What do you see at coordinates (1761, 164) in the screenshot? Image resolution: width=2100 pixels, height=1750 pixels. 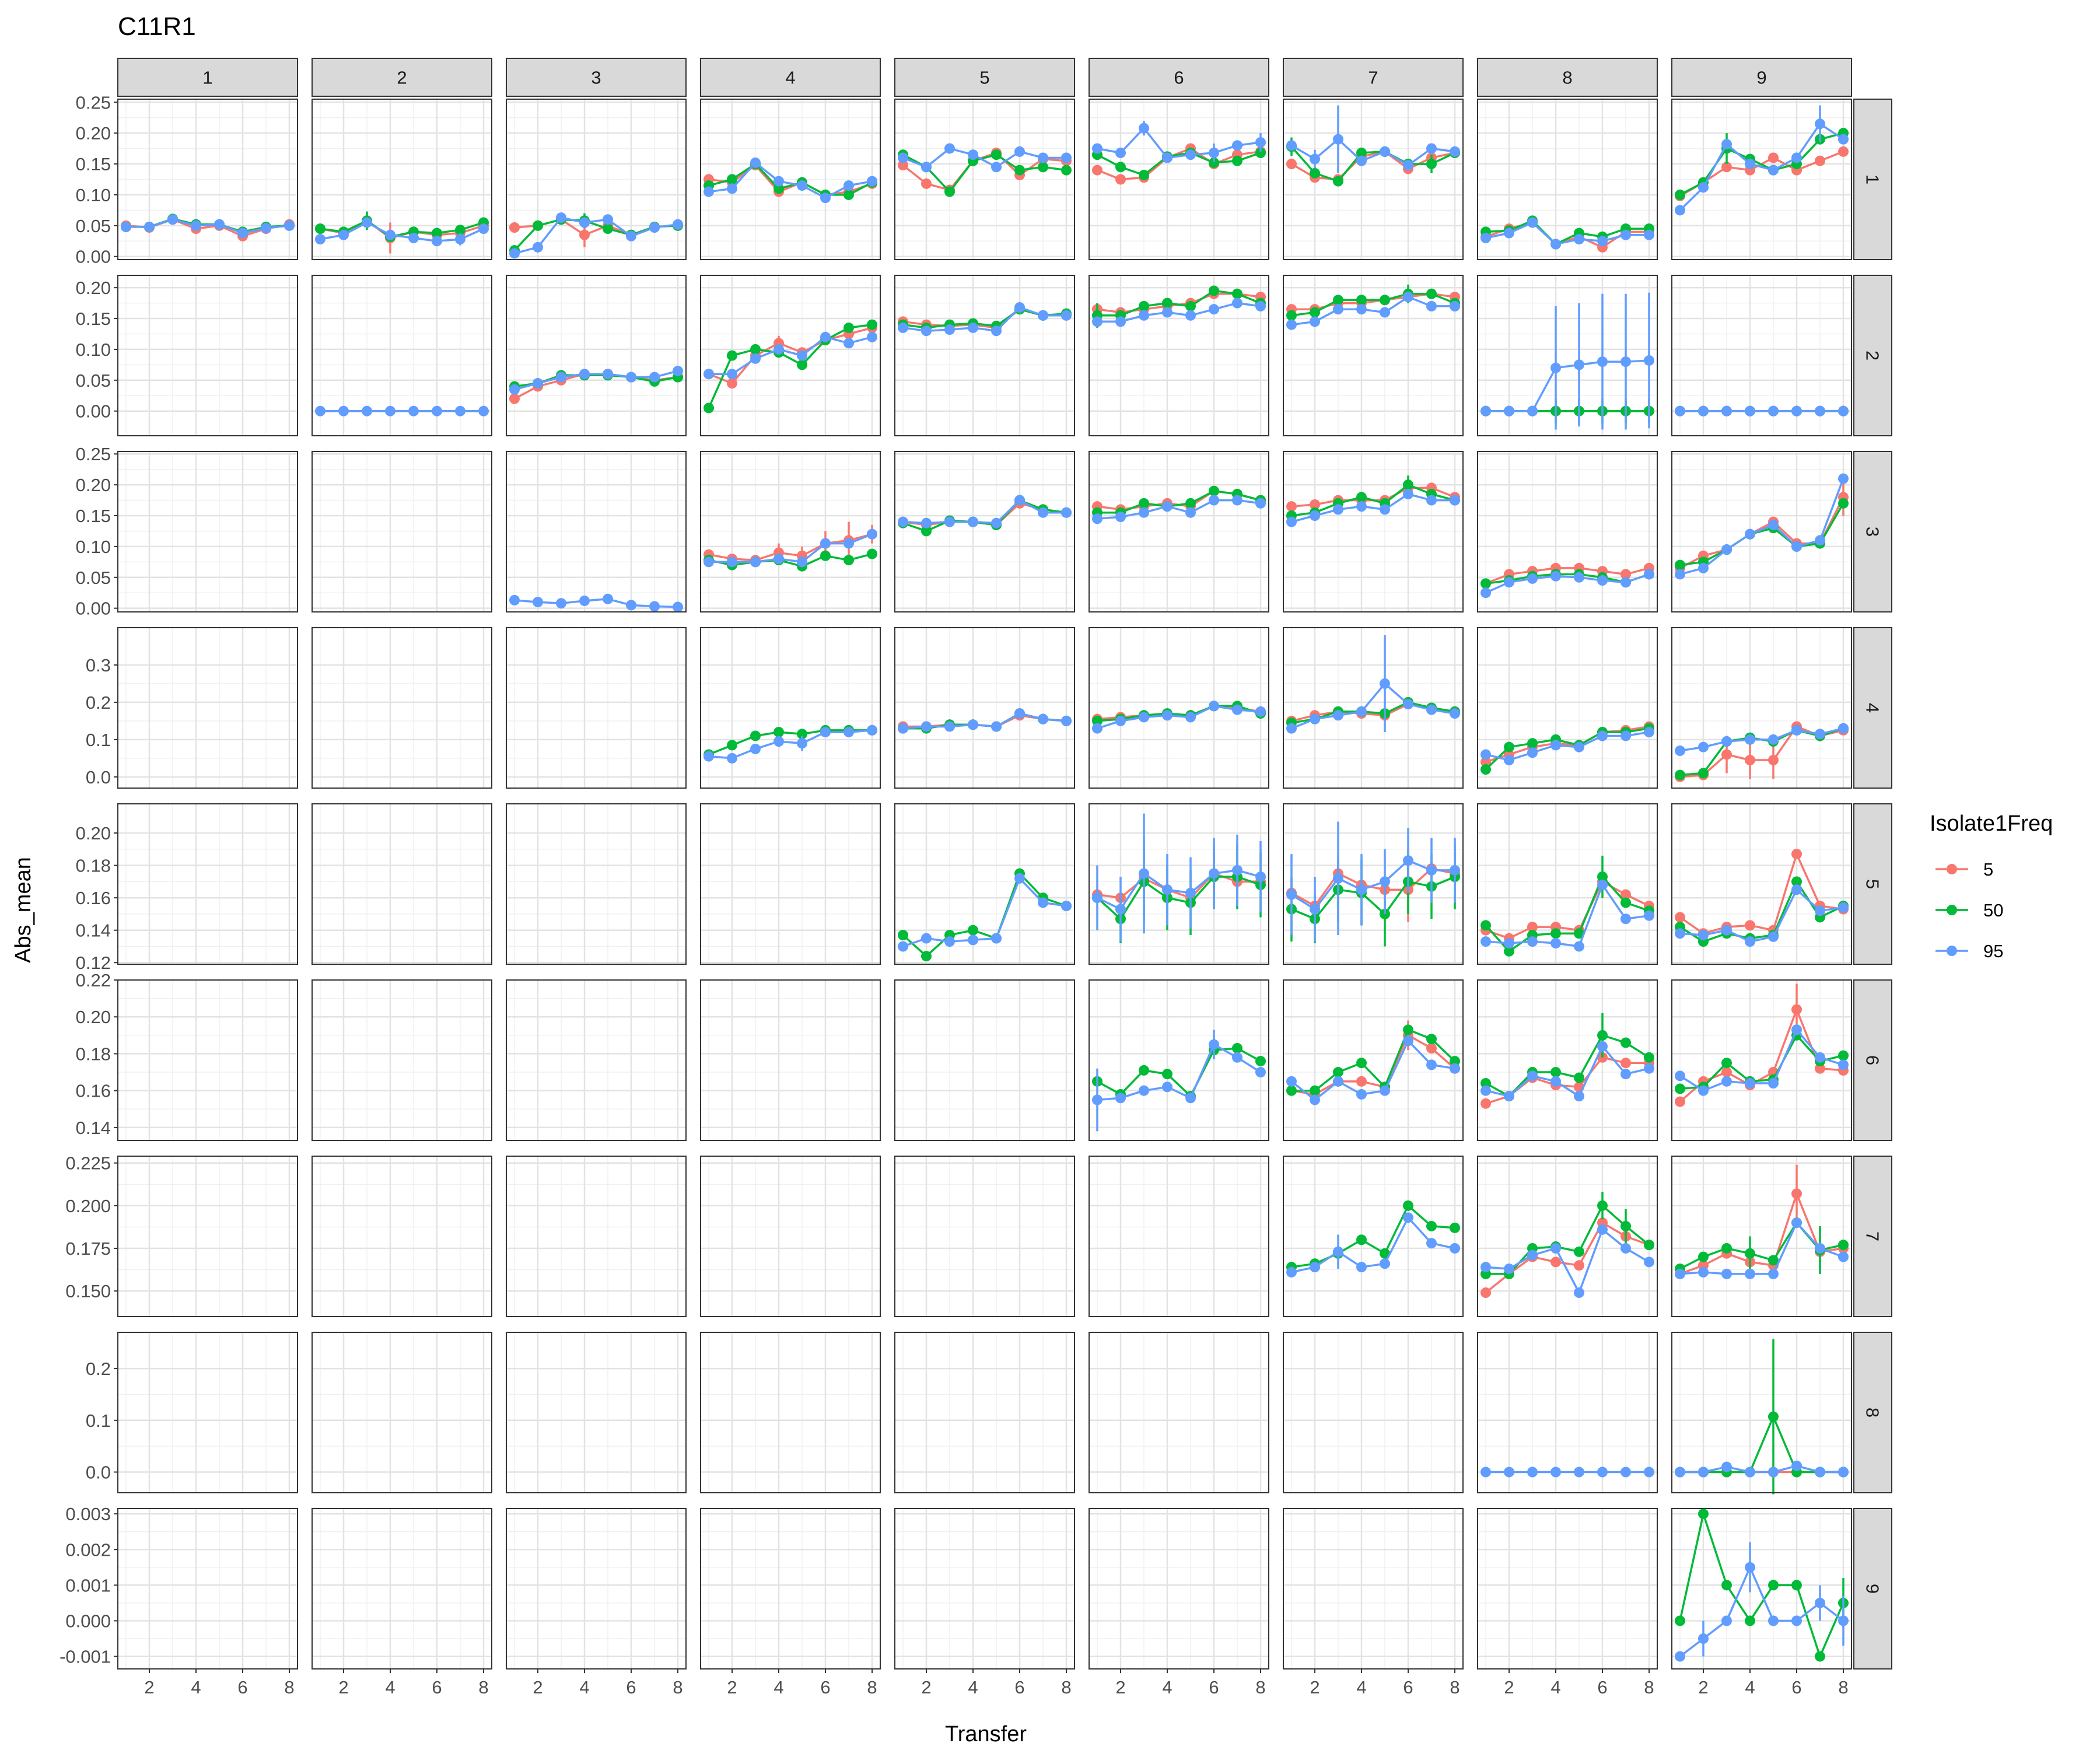 I see `series-line` at bounding box center [1761, 164].